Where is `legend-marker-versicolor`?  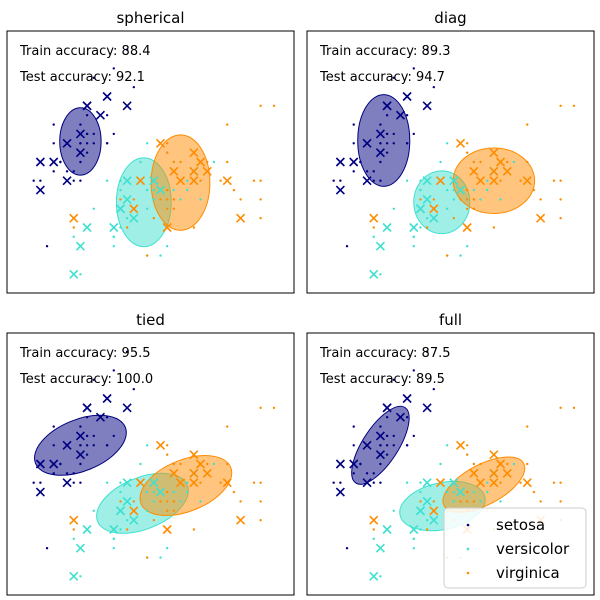
legend-marker-versicolor is located at coordinates (468, 549).